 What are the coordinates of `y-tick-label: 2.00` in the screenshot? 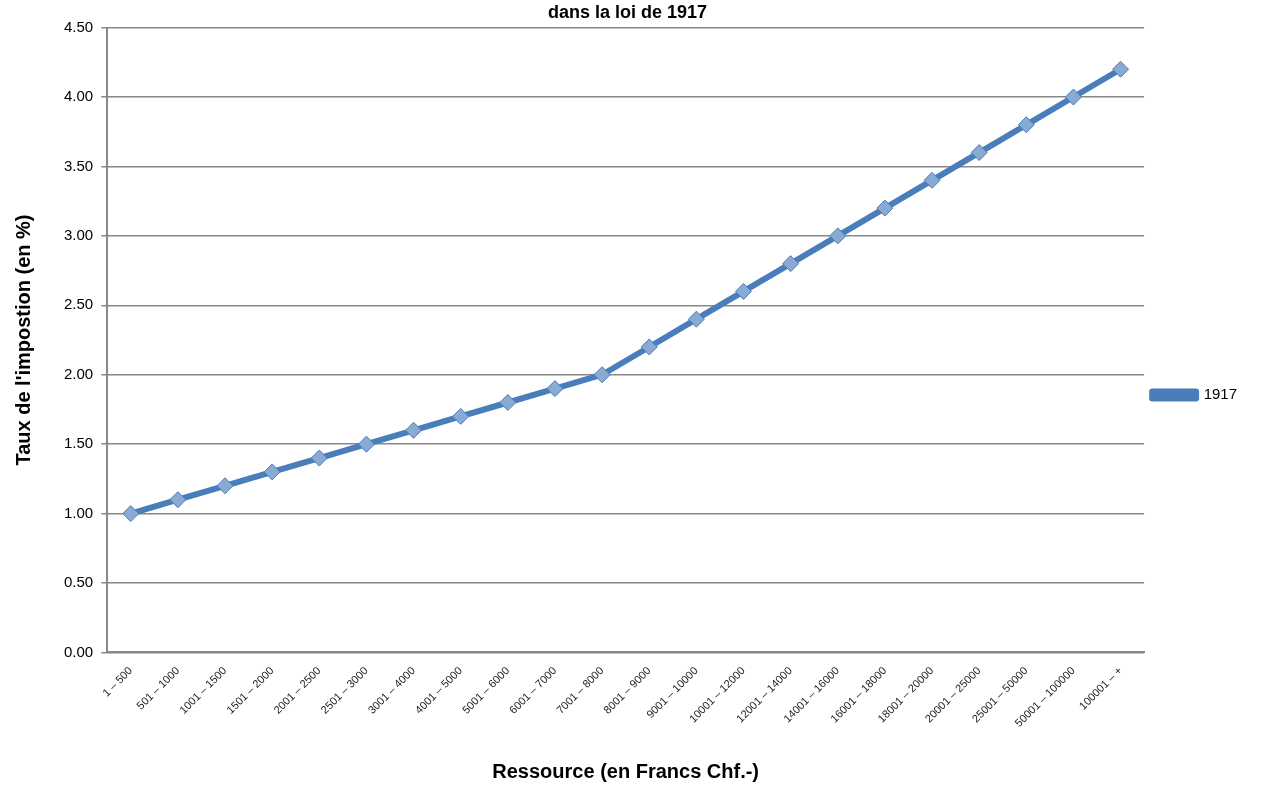 It's located at (78, 373).